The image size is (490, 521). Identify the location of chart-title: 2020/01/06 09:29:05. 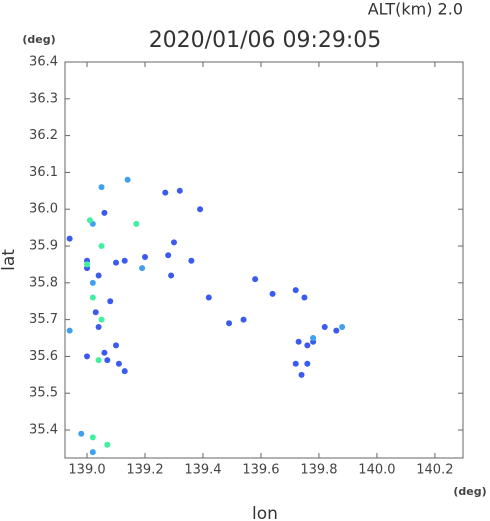
(265, 40).